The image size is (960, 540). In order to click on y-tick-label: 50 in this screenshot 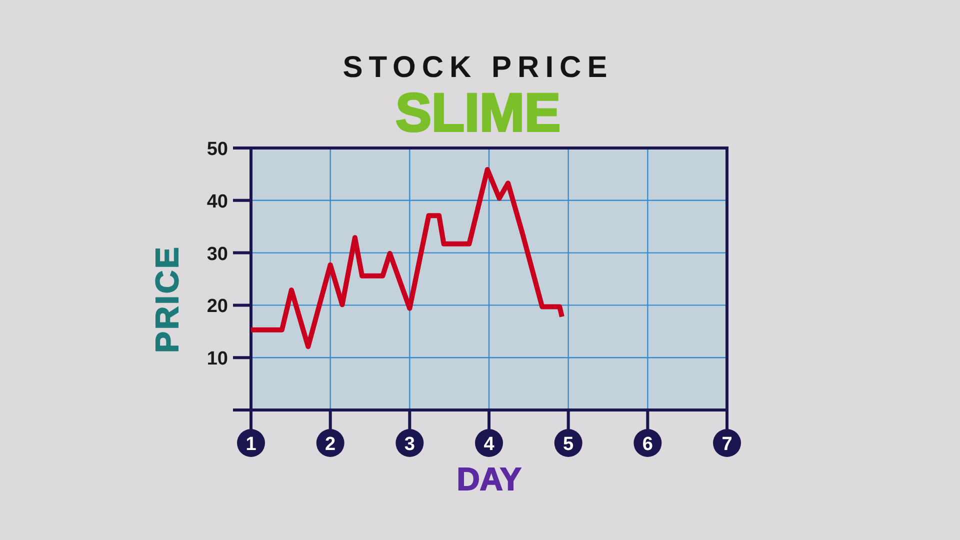, I will do `click(217, 149)`.